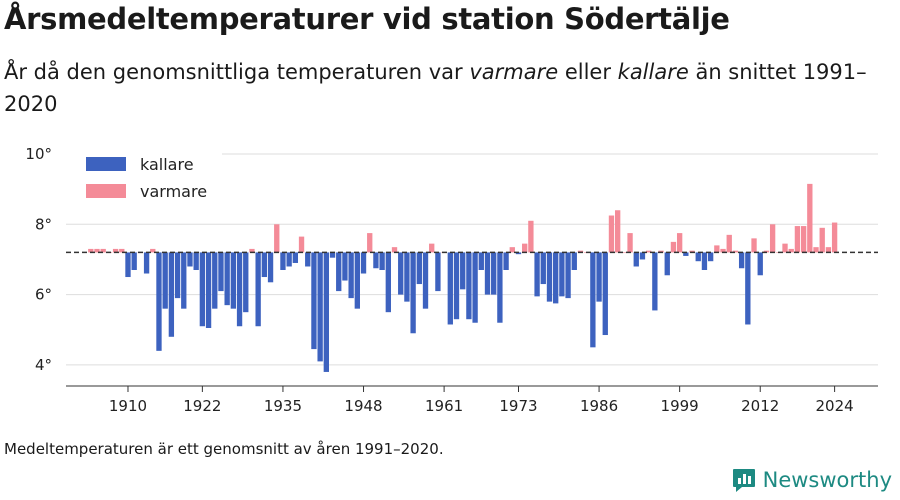 The width and height of the screenshot is (900, 500). I want to click on bar-1991, so click(630, 243).